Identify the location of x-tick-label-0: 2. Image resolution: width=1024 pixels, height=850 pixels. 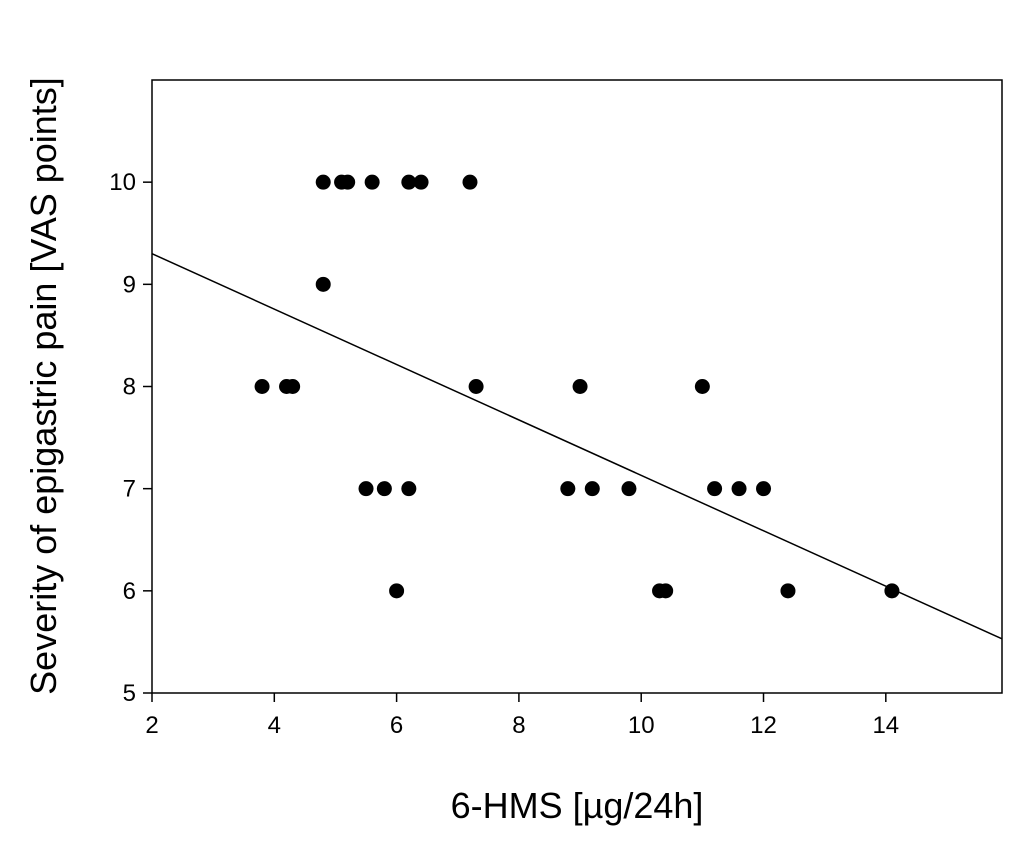
(151, 725).